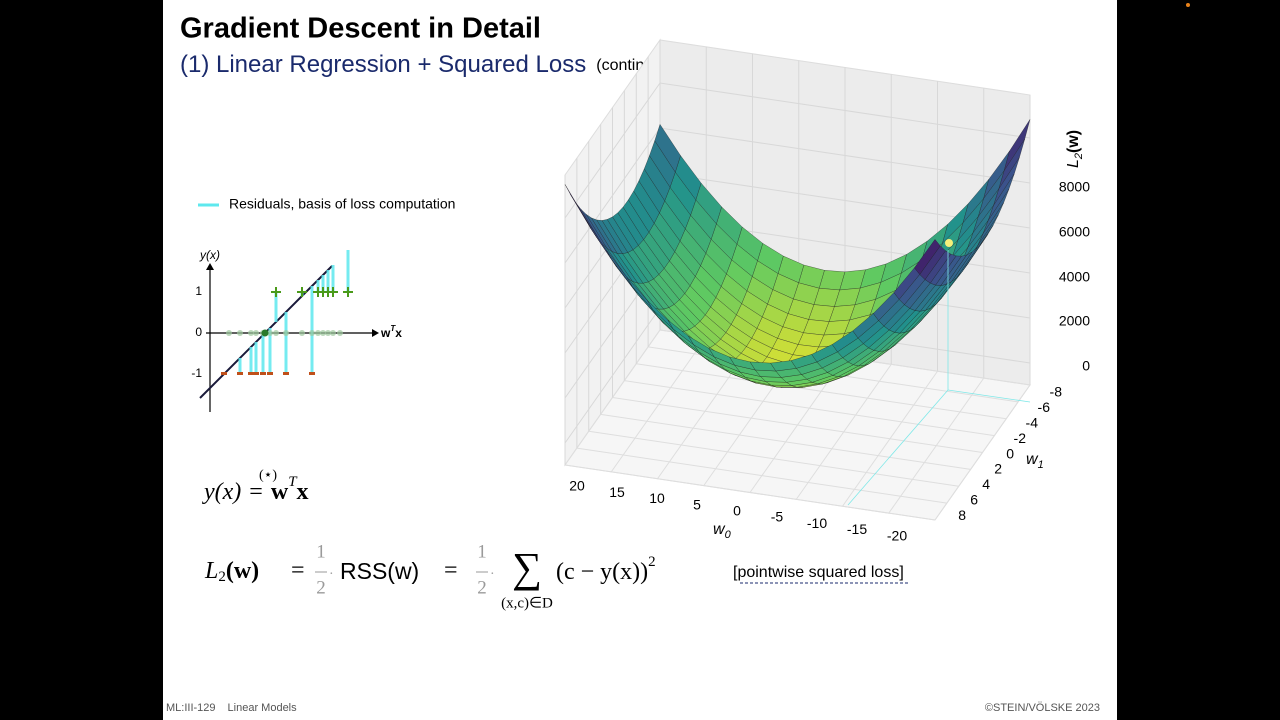  What do you see at coordinates (221, 492) in the screenshot?
I see `formula-lhs: y(x)` at bounding box center [221, 492].